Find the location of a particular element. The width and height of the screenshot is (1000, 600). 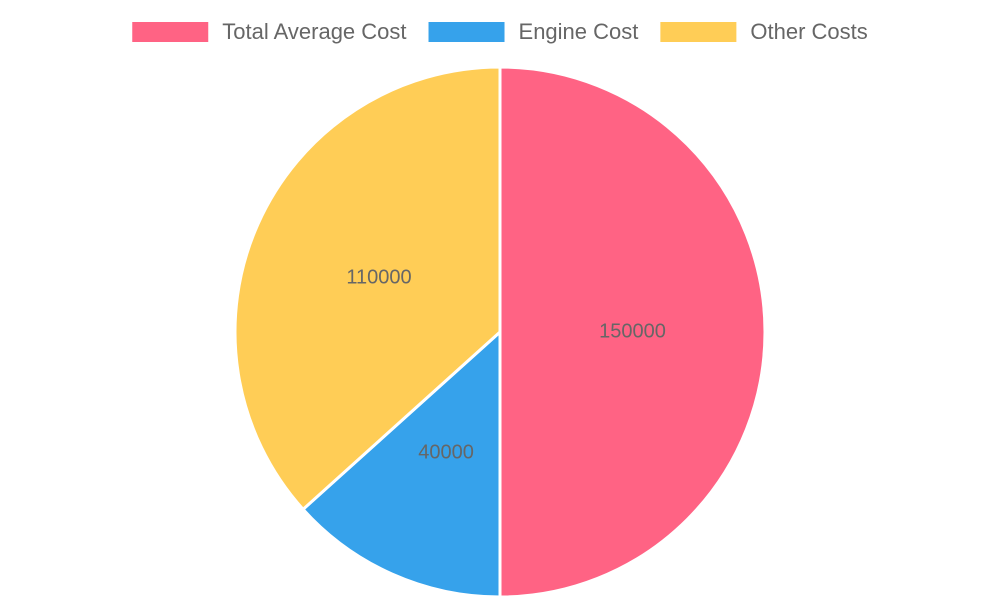

legend-label: Engine Cost is located at coordinates (579, 31).